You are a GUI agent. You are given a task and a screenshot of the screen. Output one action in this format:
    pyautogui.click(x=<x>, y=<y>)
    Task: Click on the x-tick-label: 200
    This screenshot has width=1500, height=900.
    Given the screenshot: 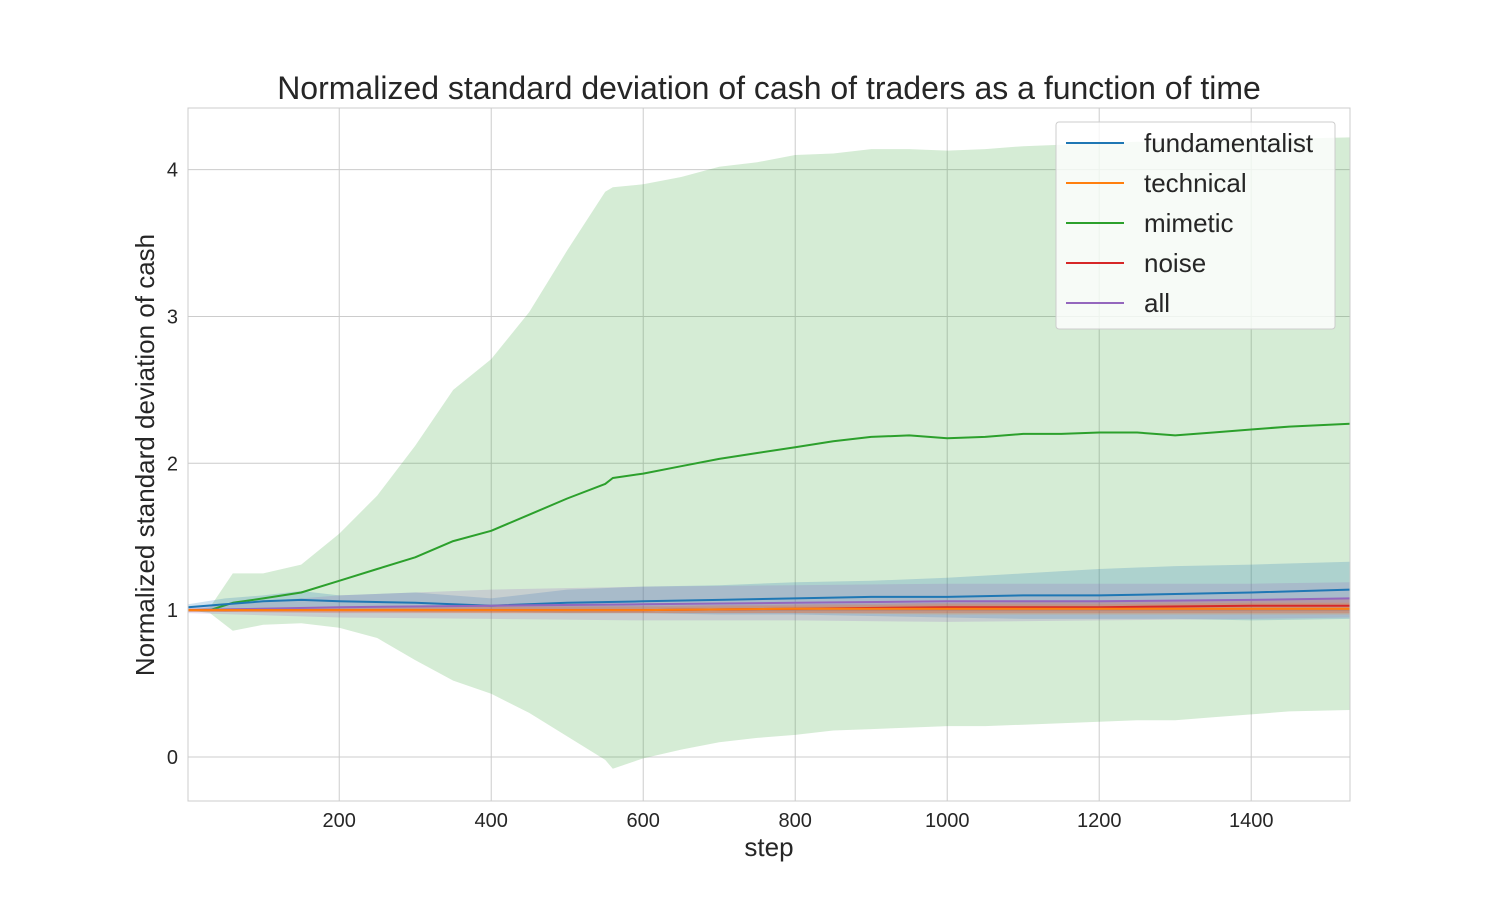 What is the action you would take?
    pyautogui.click(x=339, y=821)
    